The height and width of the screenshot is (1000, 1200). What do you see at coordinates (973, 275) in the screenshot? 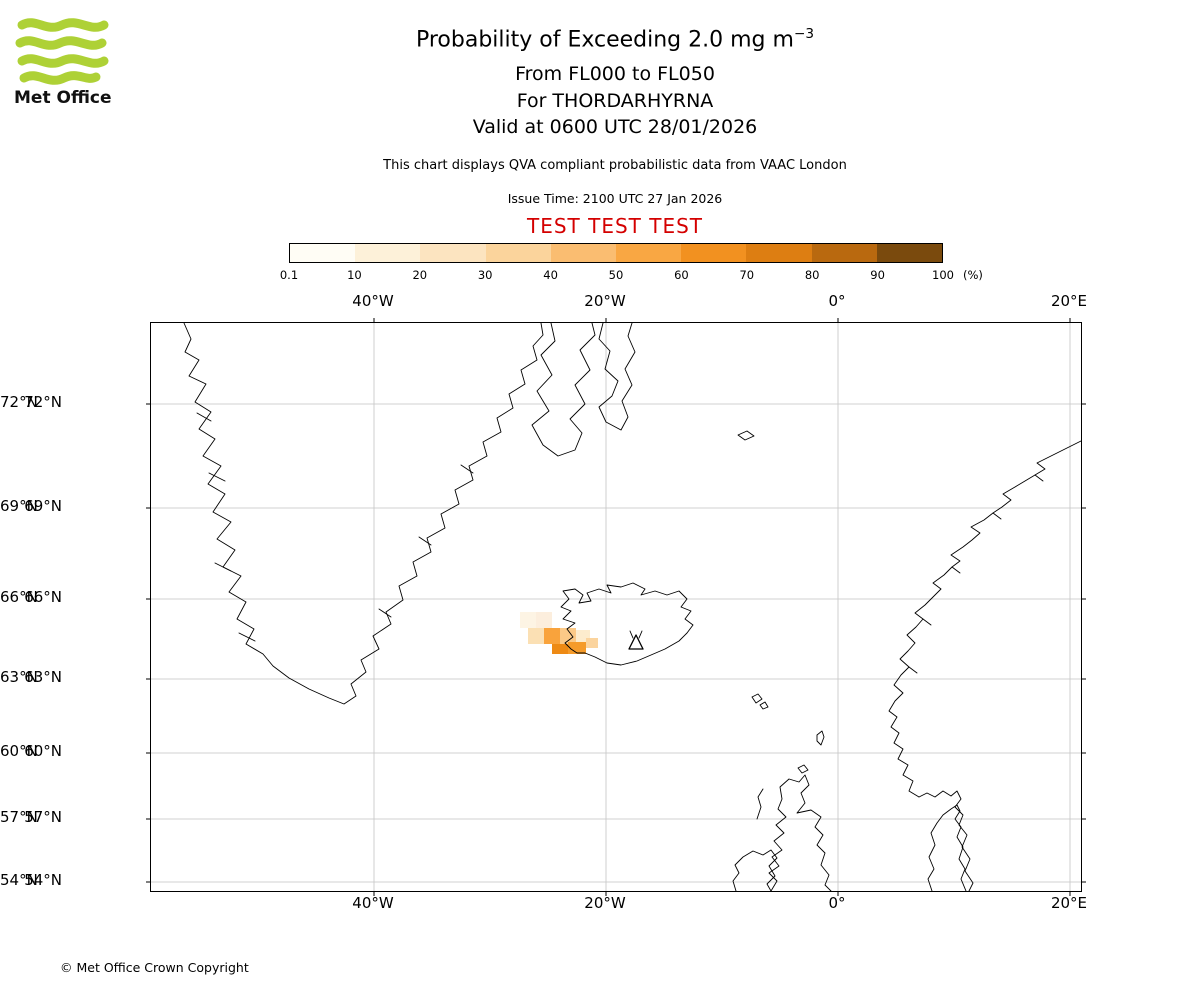
I see `colorbar-unit-label: (%)` at bounding box center [973, 275].